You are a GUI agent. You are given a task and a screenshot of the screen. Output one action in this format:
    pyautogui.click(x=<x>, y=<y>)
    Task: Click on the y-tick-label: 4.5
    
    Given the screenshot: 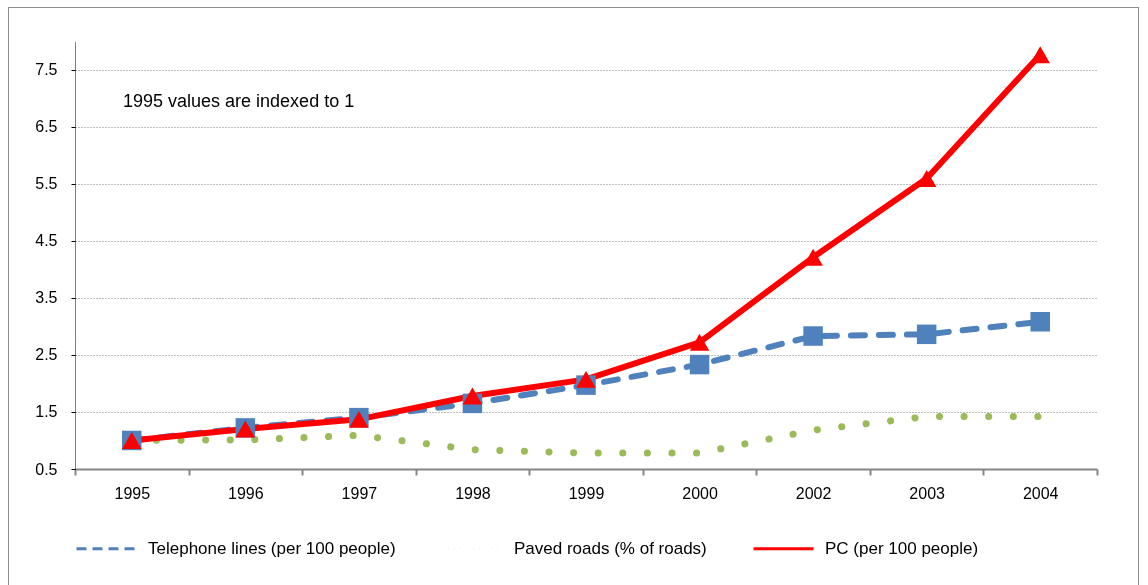 What is the action you would take?
    pyautogui.click(x=46, y=241)
    